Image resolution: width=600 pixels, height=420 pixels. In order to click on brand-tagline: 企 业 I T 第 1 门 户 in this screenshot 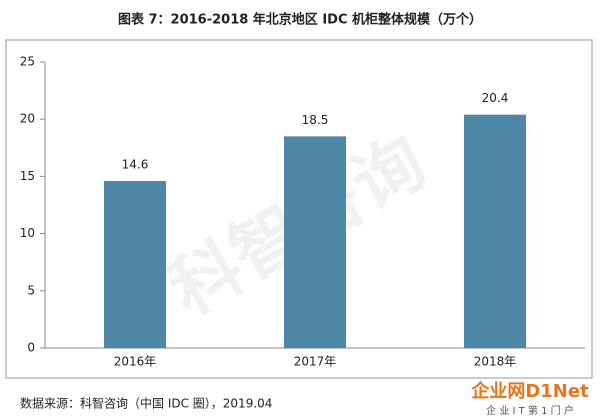, I will do `click(530, 410)`.